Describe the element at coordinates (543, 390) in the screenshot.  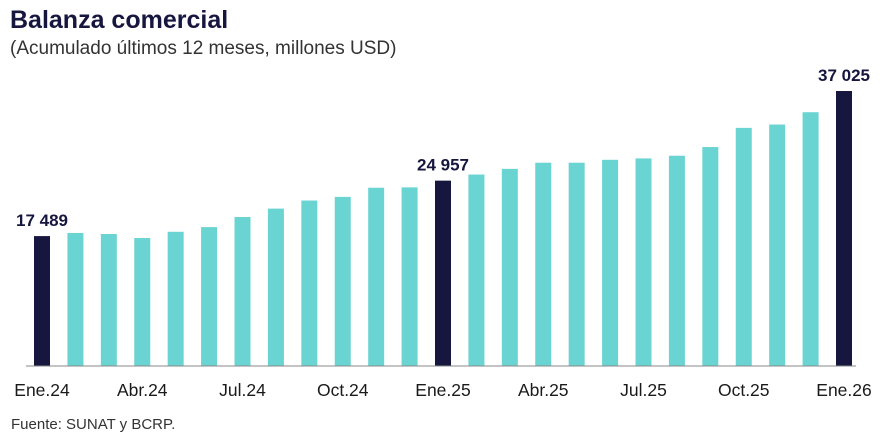
I see `x-tick-label-abr-25: Abr.25` at that location.